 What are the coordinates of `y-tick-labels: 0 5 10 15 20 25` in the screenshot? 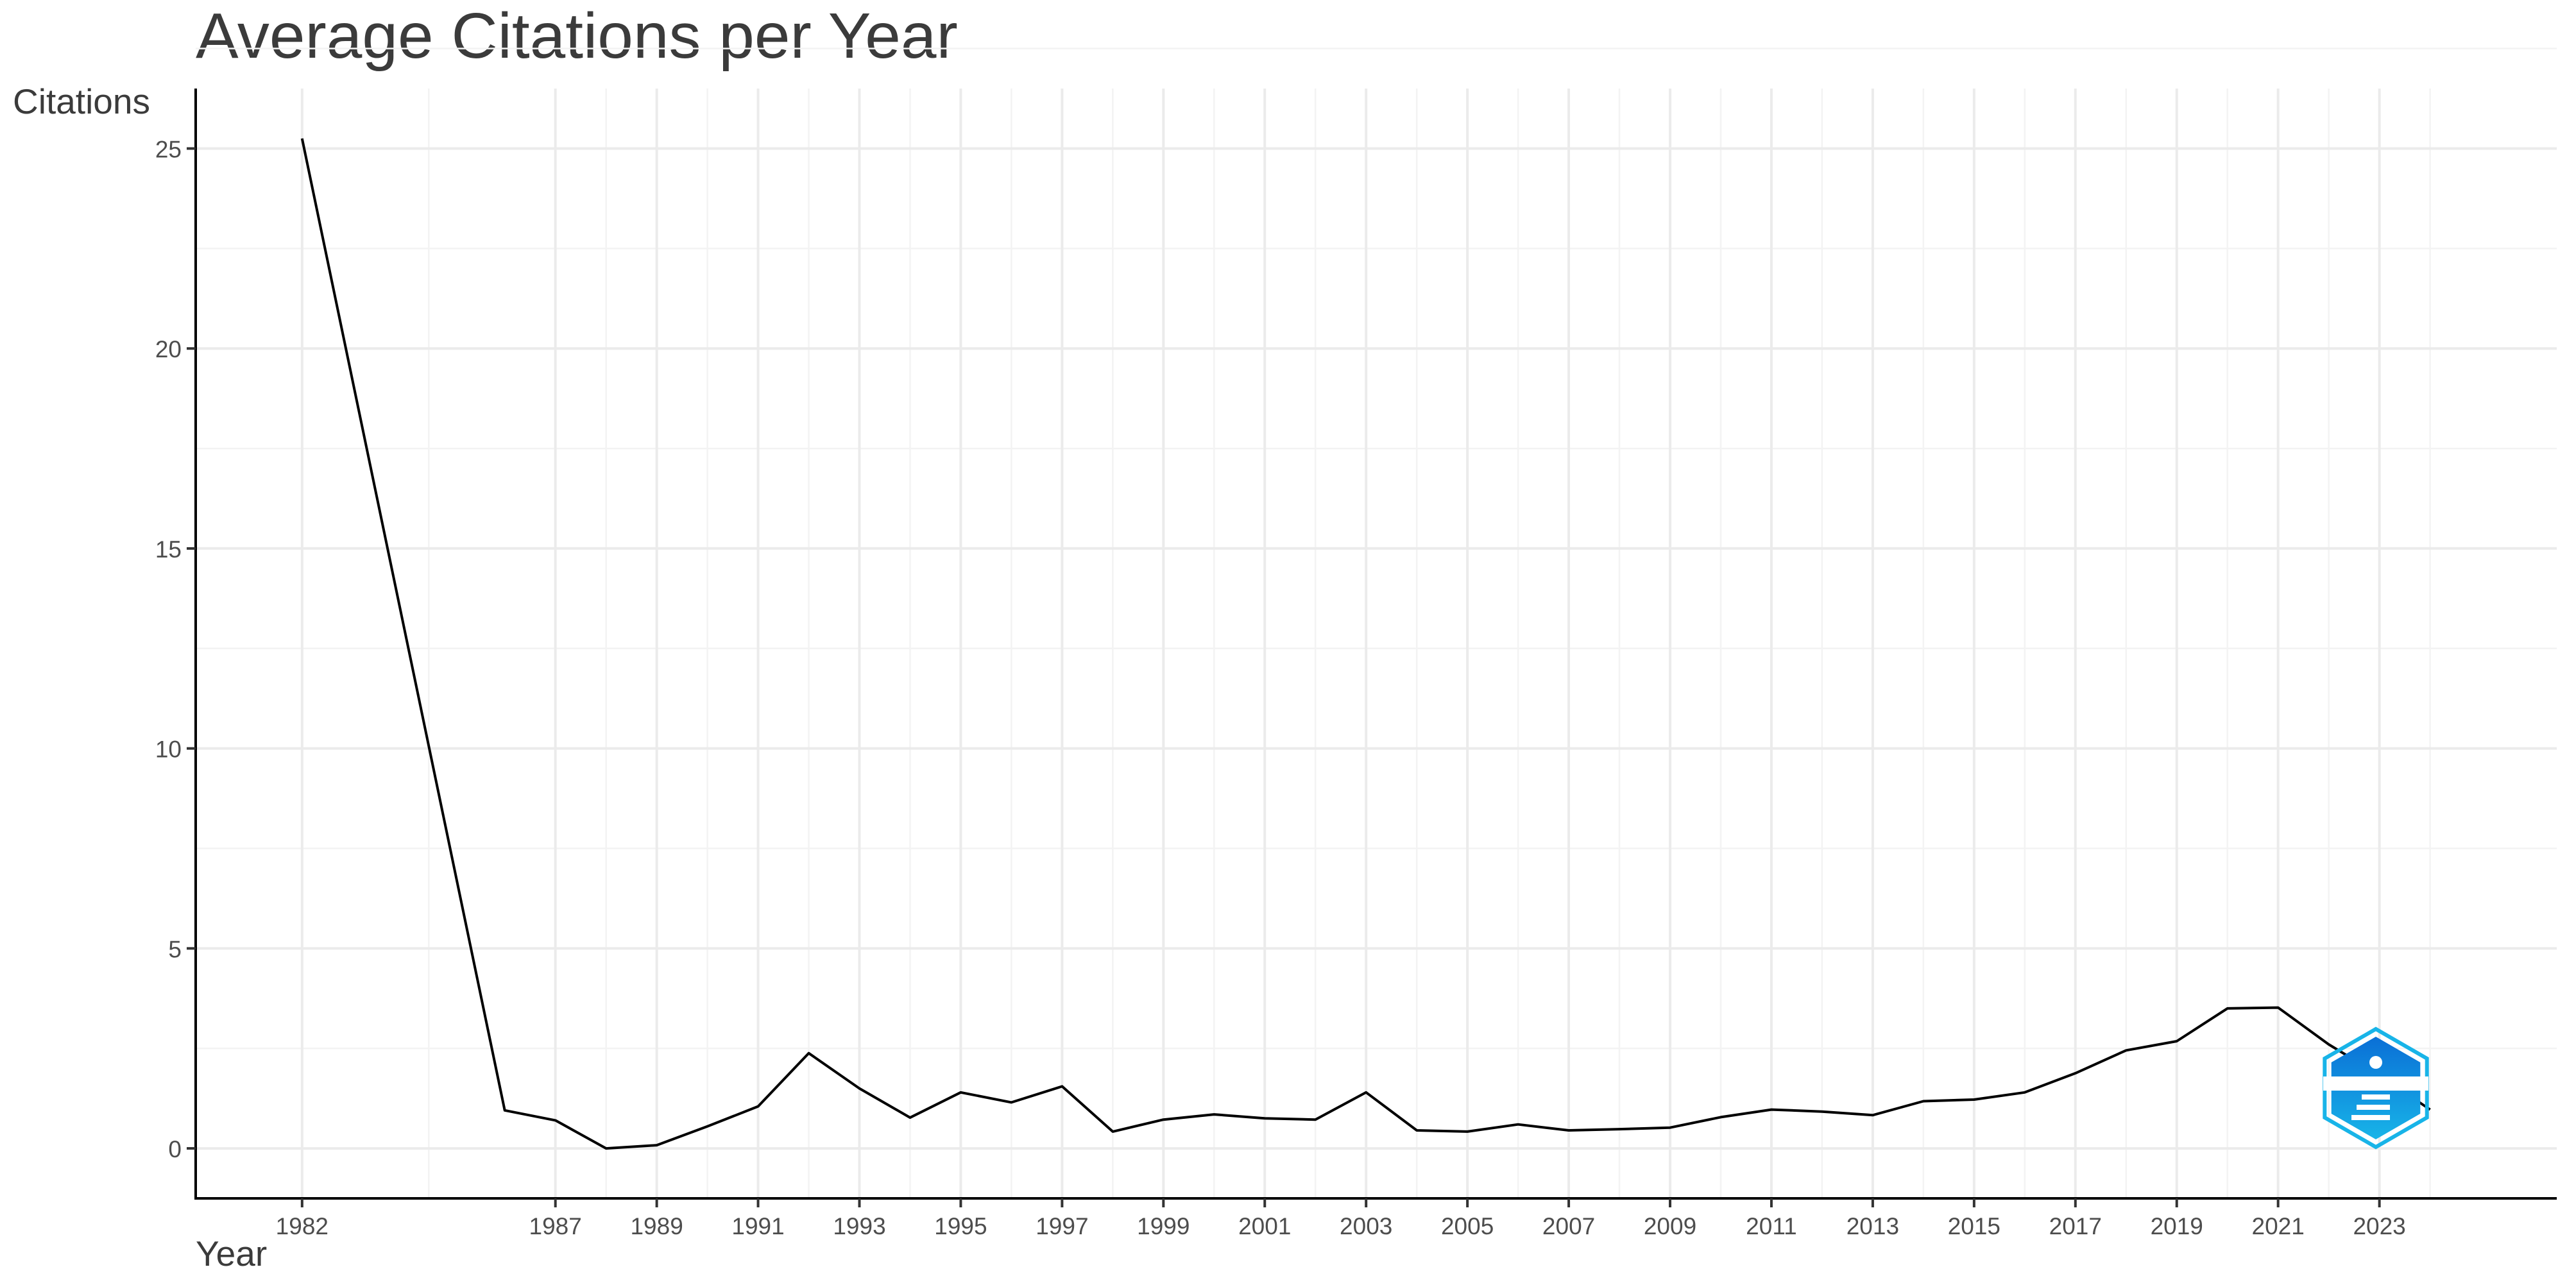 It's located at (169, 650).